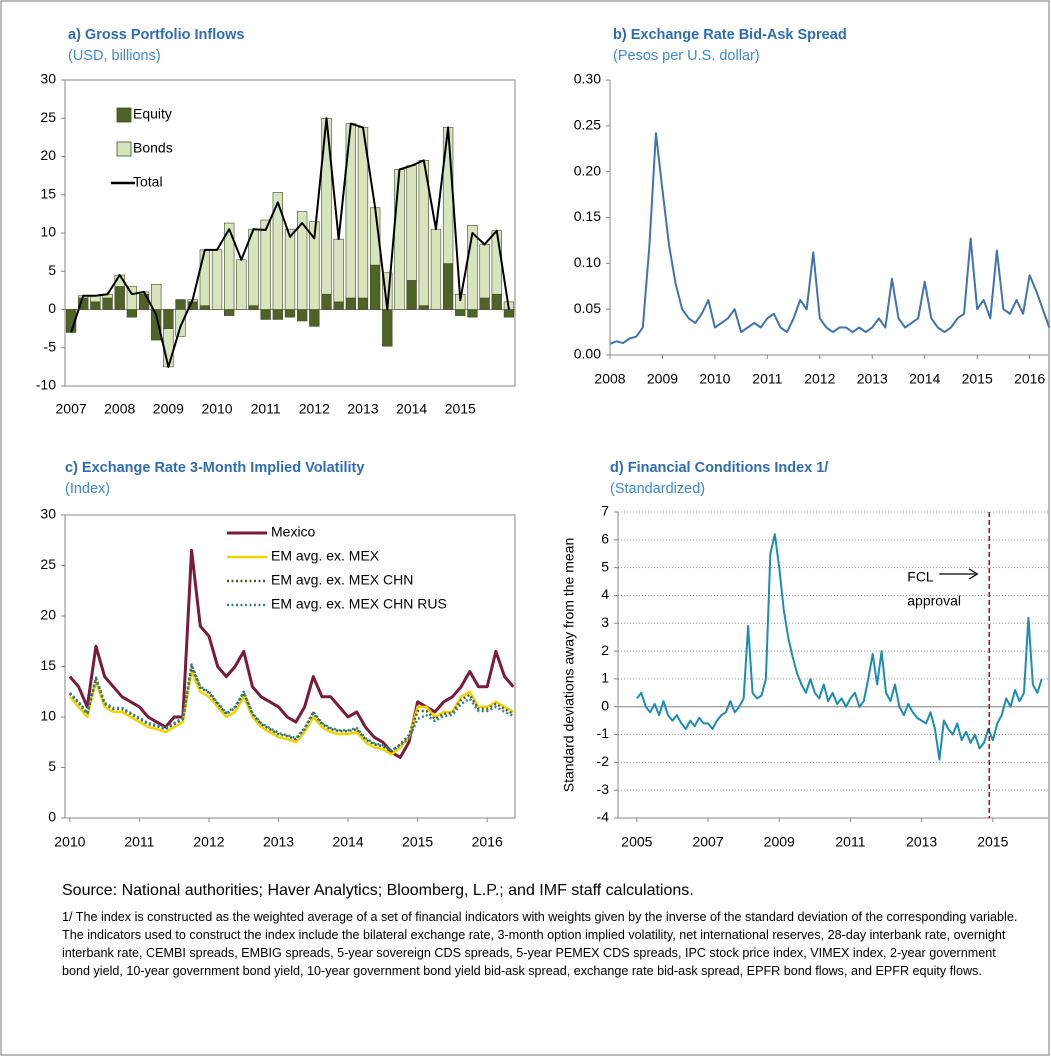 This screenshot has height=1057, width=1051. What do you see at coordinates (686, 56) in the screenshot?
I see `panel-subtitle: (Pesos per U.S. dollar)` at bounding box center [686, 56].